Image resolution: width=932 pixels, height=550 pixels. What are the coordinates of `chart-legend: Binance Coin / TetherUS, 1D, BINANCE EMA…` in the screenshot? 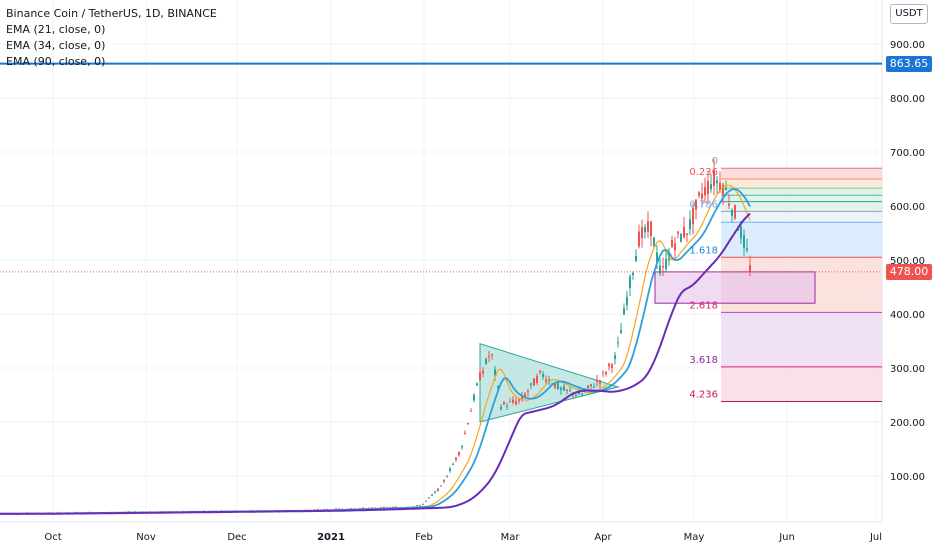 It's located at (111, 38).